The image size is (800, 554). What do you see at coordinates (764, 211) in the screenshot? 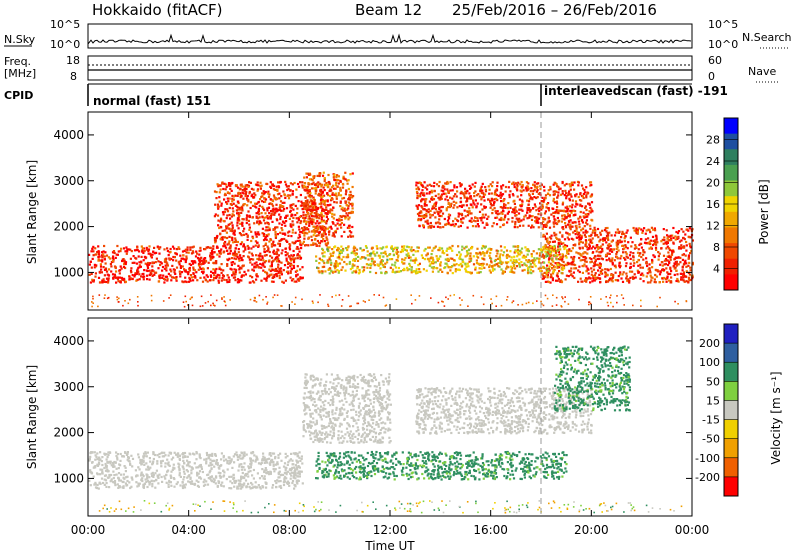
I see `power-colorbar-label: Power [dB]` at bounding box center [764, 211].